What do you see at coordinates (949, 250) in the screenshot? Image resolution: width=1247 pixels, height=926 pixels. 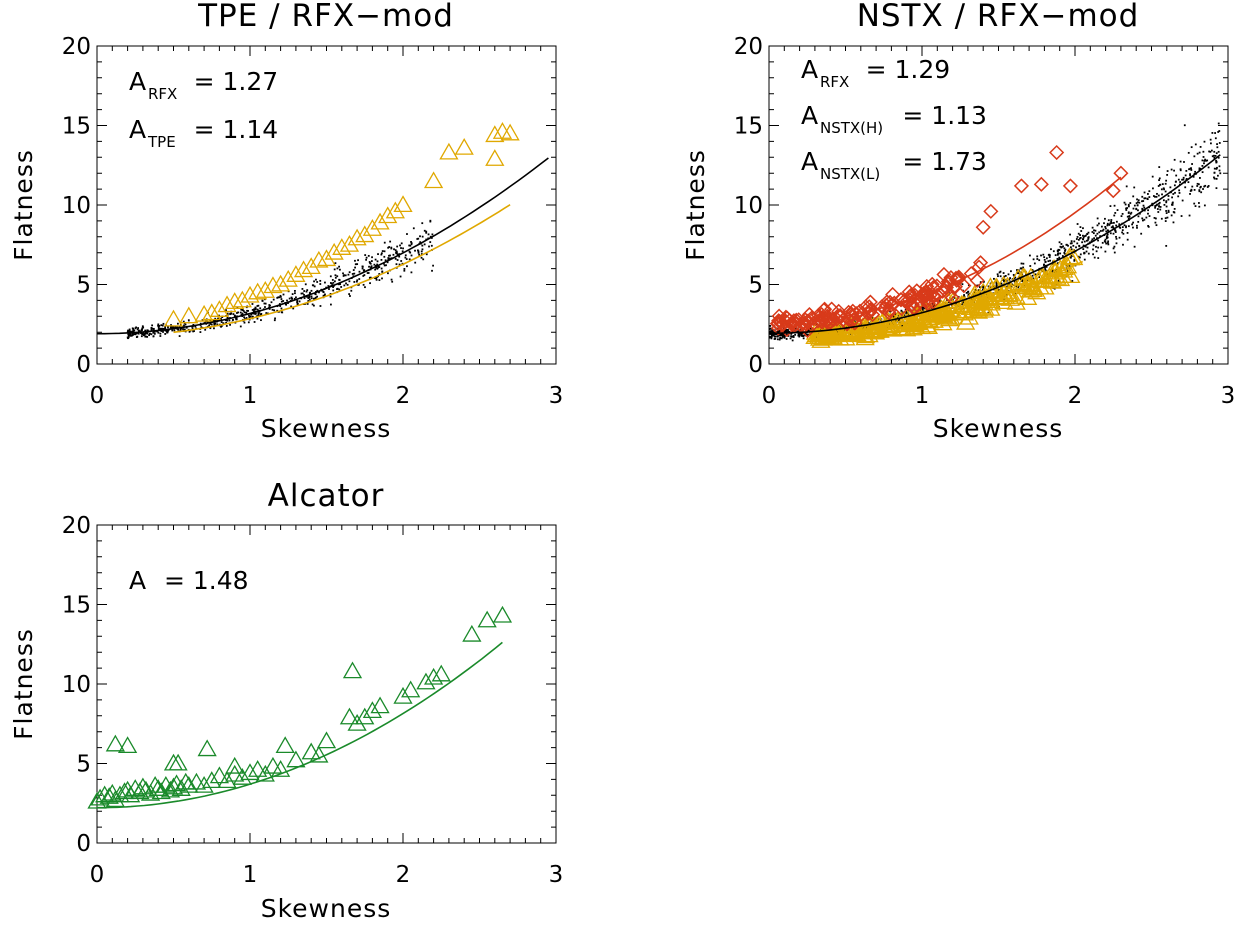 I see `fit-curve` at bounding box center [949, 250].